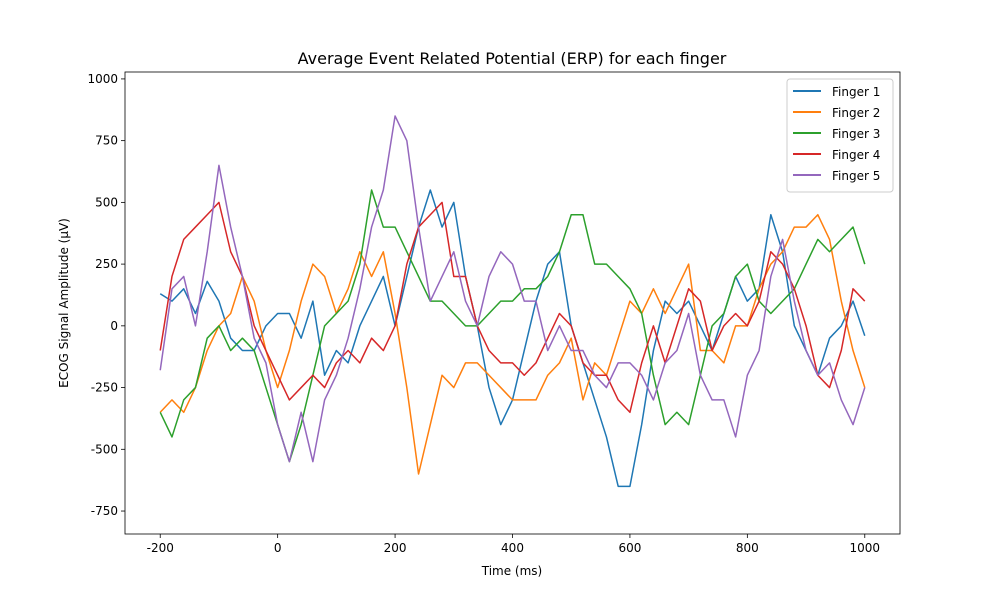  I want to click on legend-label: Finger 5, so click(856, 176).